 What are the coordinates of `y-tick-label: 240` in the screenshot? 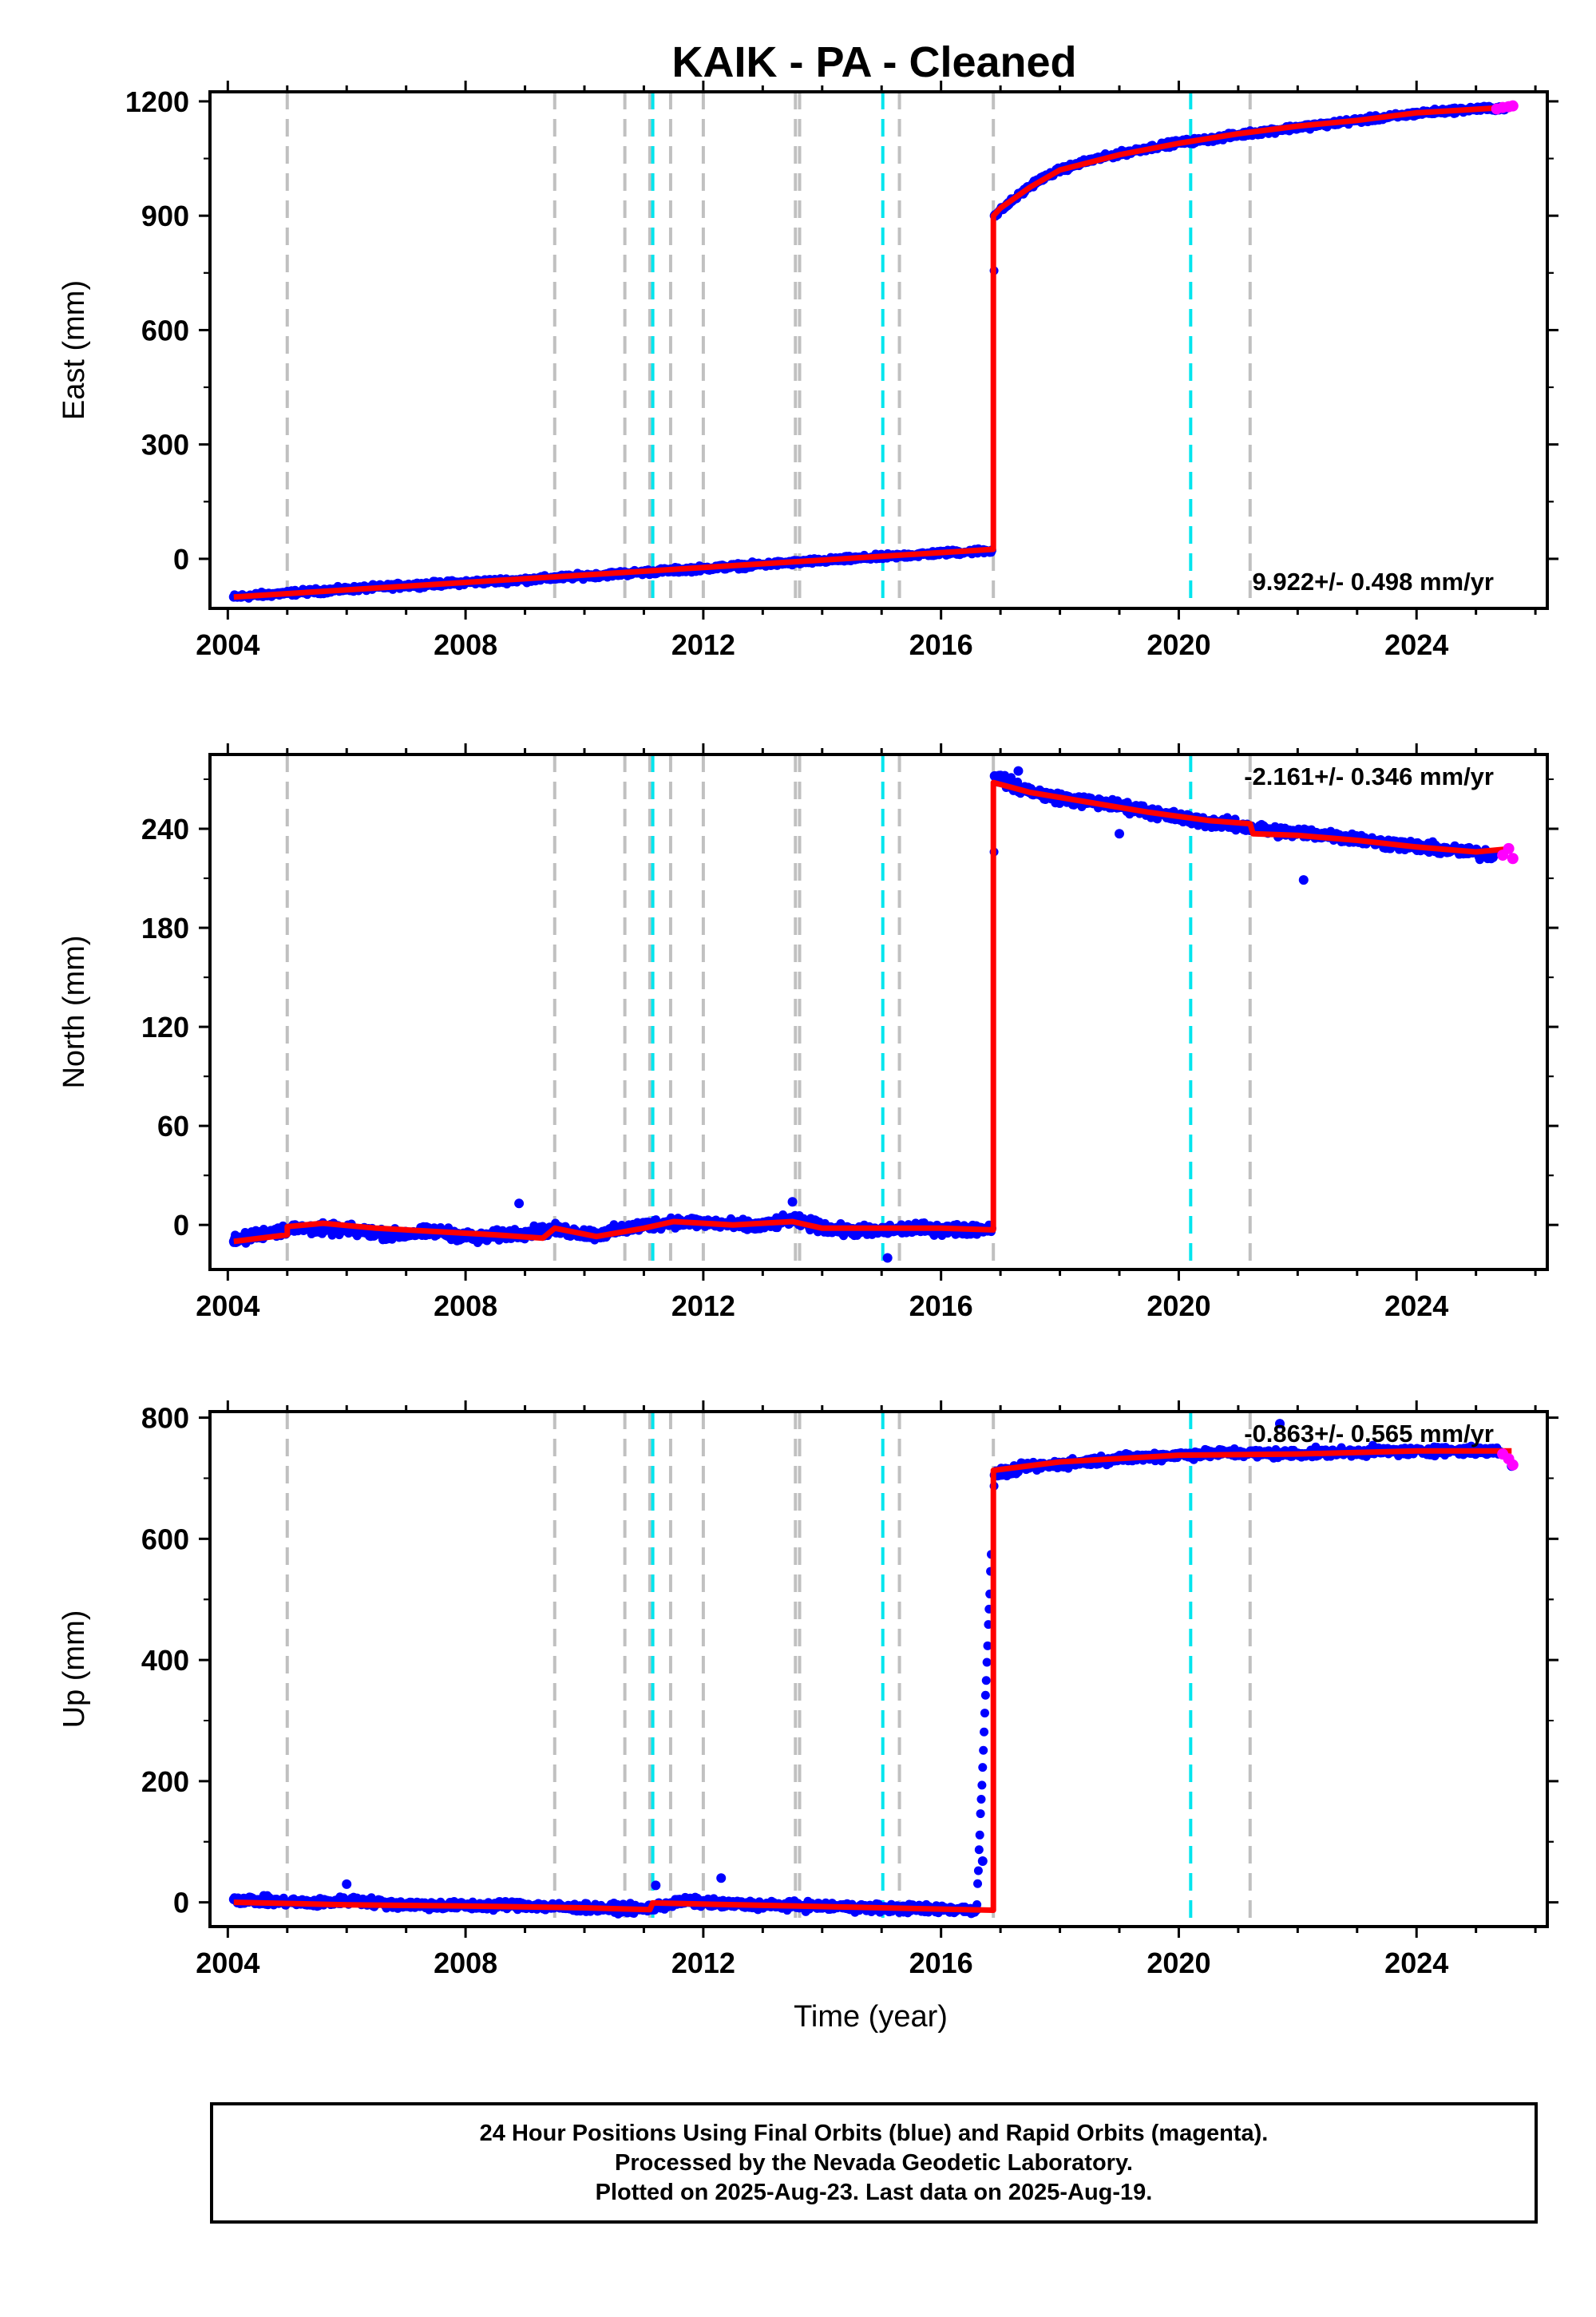 It's located at (165, 829).